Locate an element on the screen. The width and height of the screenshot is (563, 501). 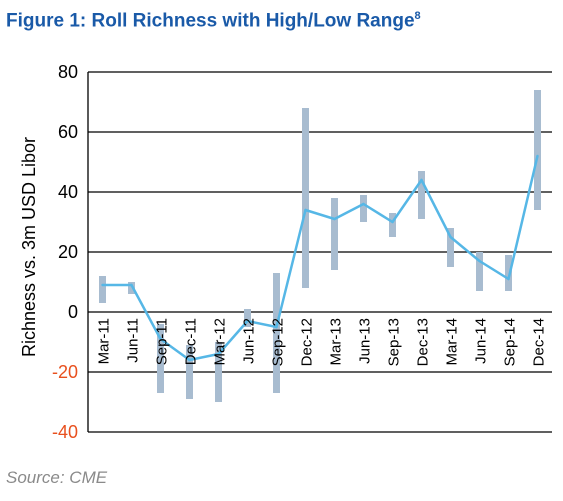
x-tick-label: Dec-14 is located at coordinates (539, 342).